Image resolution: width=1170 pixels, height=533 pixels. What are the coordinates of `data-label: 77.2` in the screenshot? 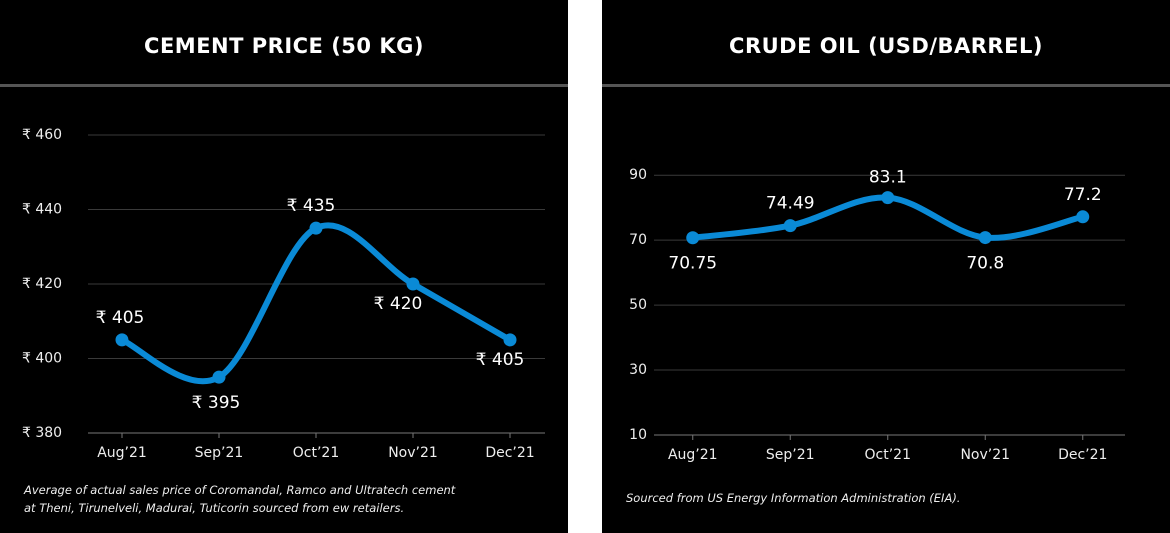 It's located at (1083, 195).